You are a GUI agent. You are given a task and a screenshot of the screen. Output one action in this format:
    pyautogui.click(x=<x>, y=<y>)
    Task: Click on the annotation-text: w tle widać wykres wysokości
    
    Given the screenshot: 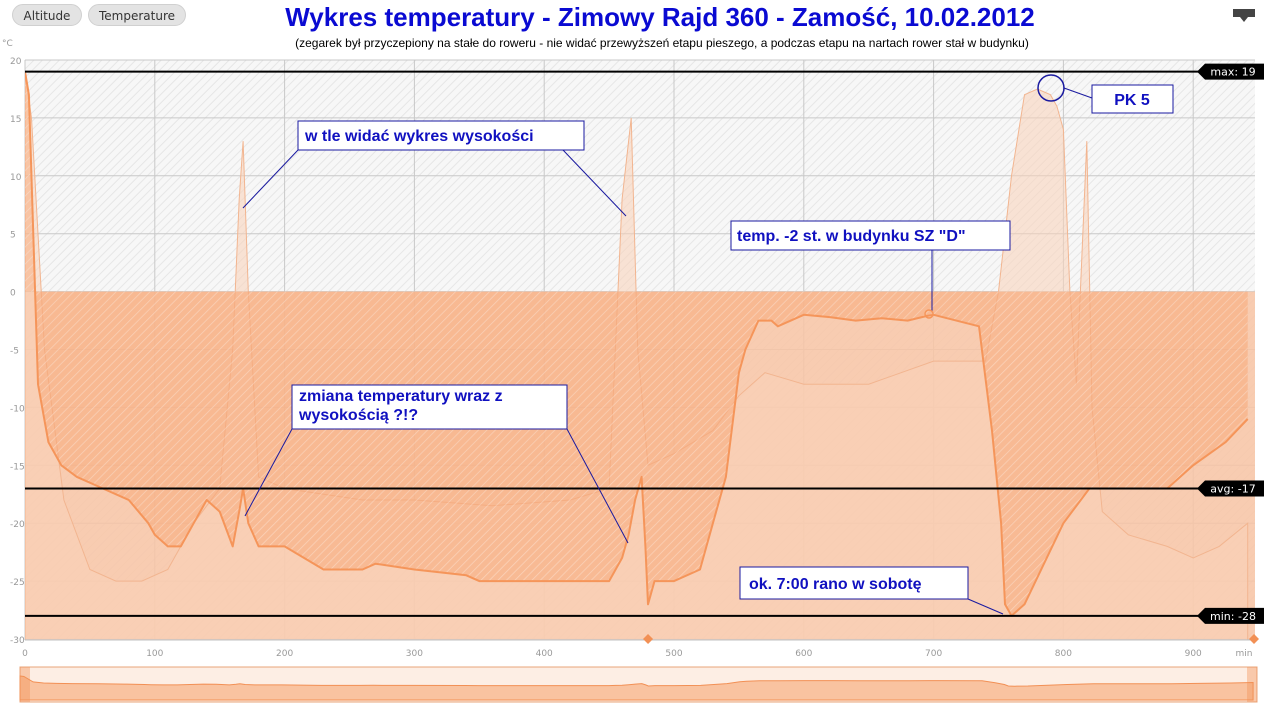 What is the action you would take?
    pyautogui.click(x=419, y=136)
    